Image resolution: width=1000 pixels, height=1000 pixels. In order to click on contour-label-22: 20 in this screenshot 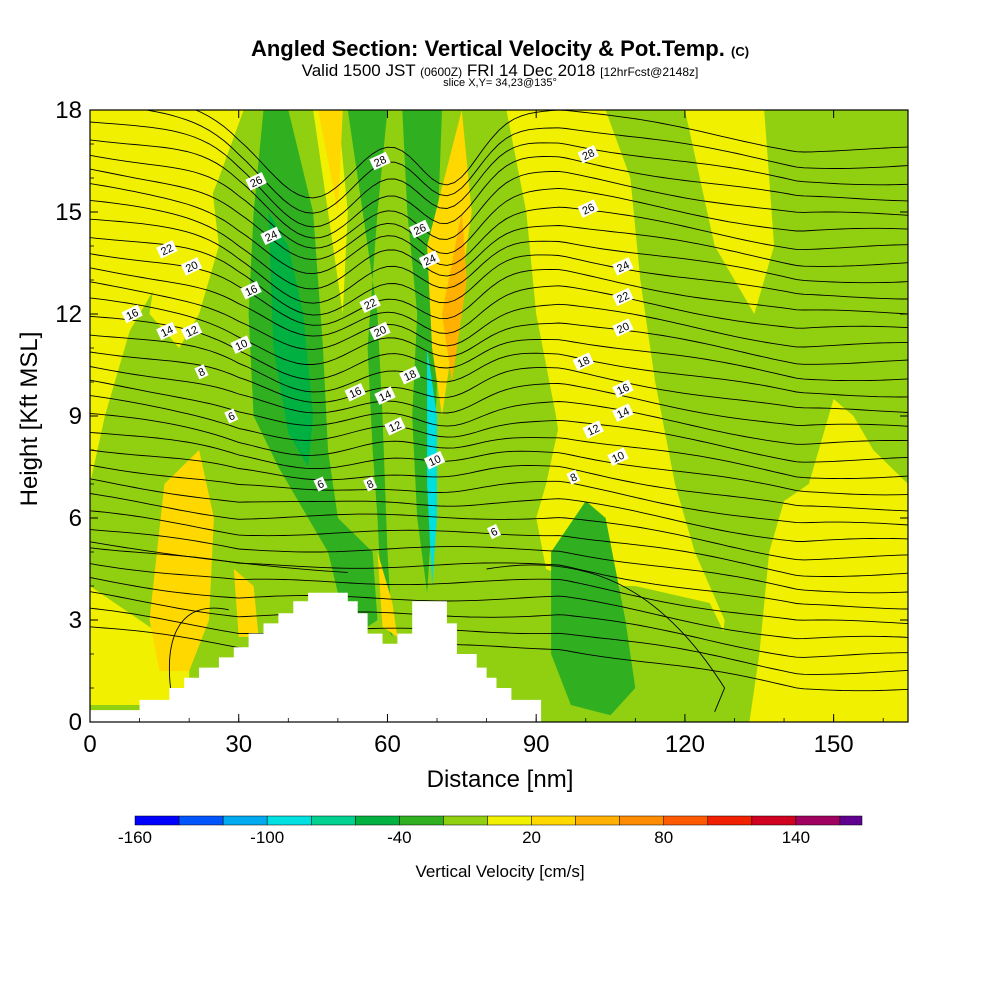, I will do `click(380, 331)`.